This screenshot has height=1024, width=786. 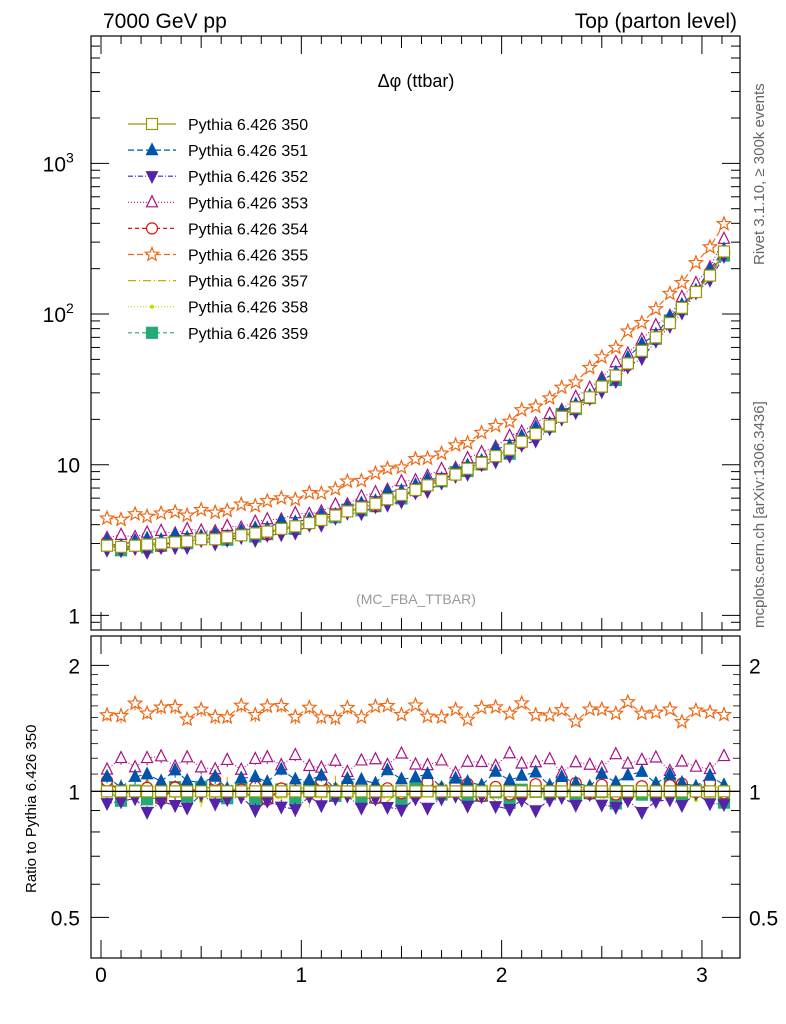 What do you see at coordinates (248, 177) in the screenshot?
I see `legend-label: Pythia 6.426 352` at bounding box center [248, 177].